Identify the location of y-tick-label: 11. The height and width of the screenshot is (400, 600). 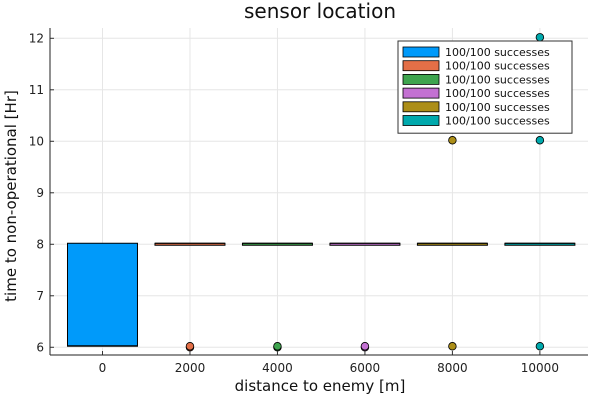
(36, 90).